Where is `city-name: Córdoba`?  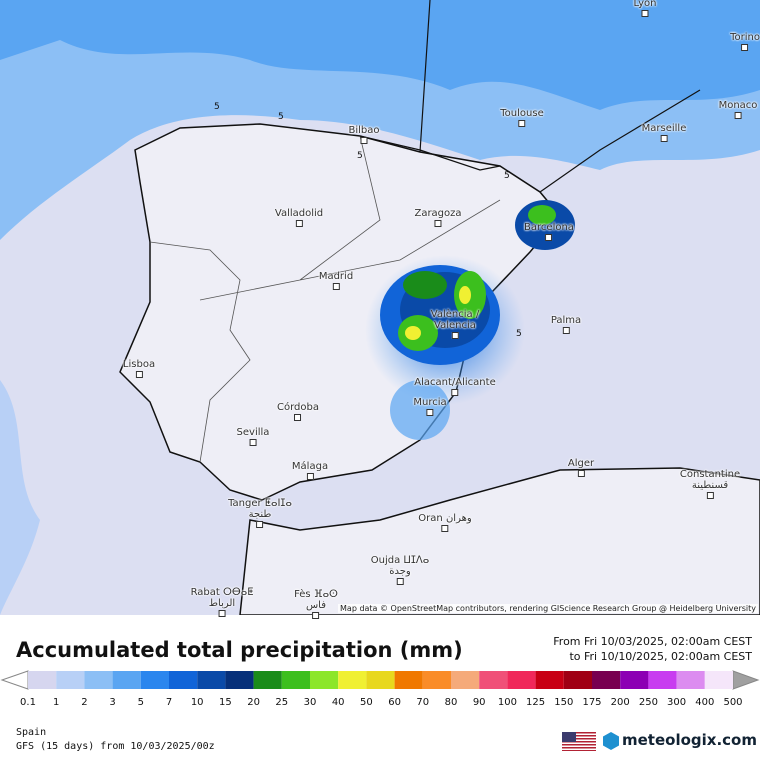 city-name: Córdoba is located at coordinates (298, 407).